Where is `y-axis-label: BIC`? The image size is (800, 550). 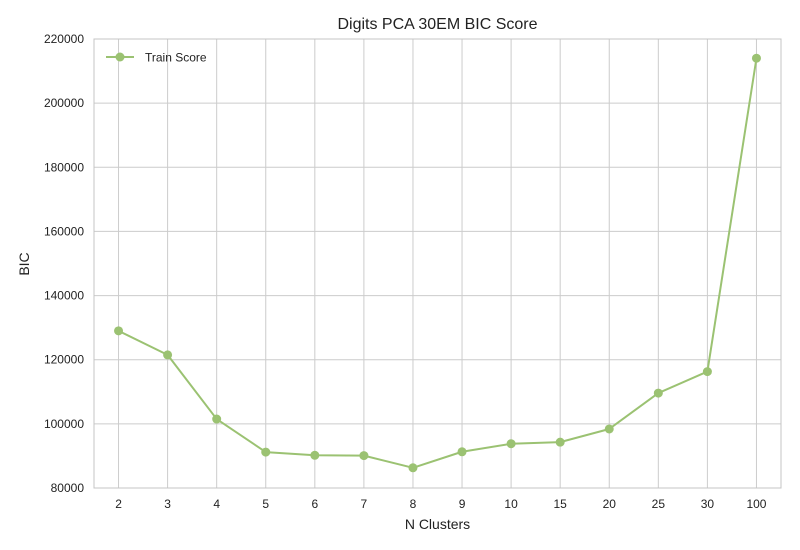 y-axis-label: BIC is located at coordinates (24, 263).